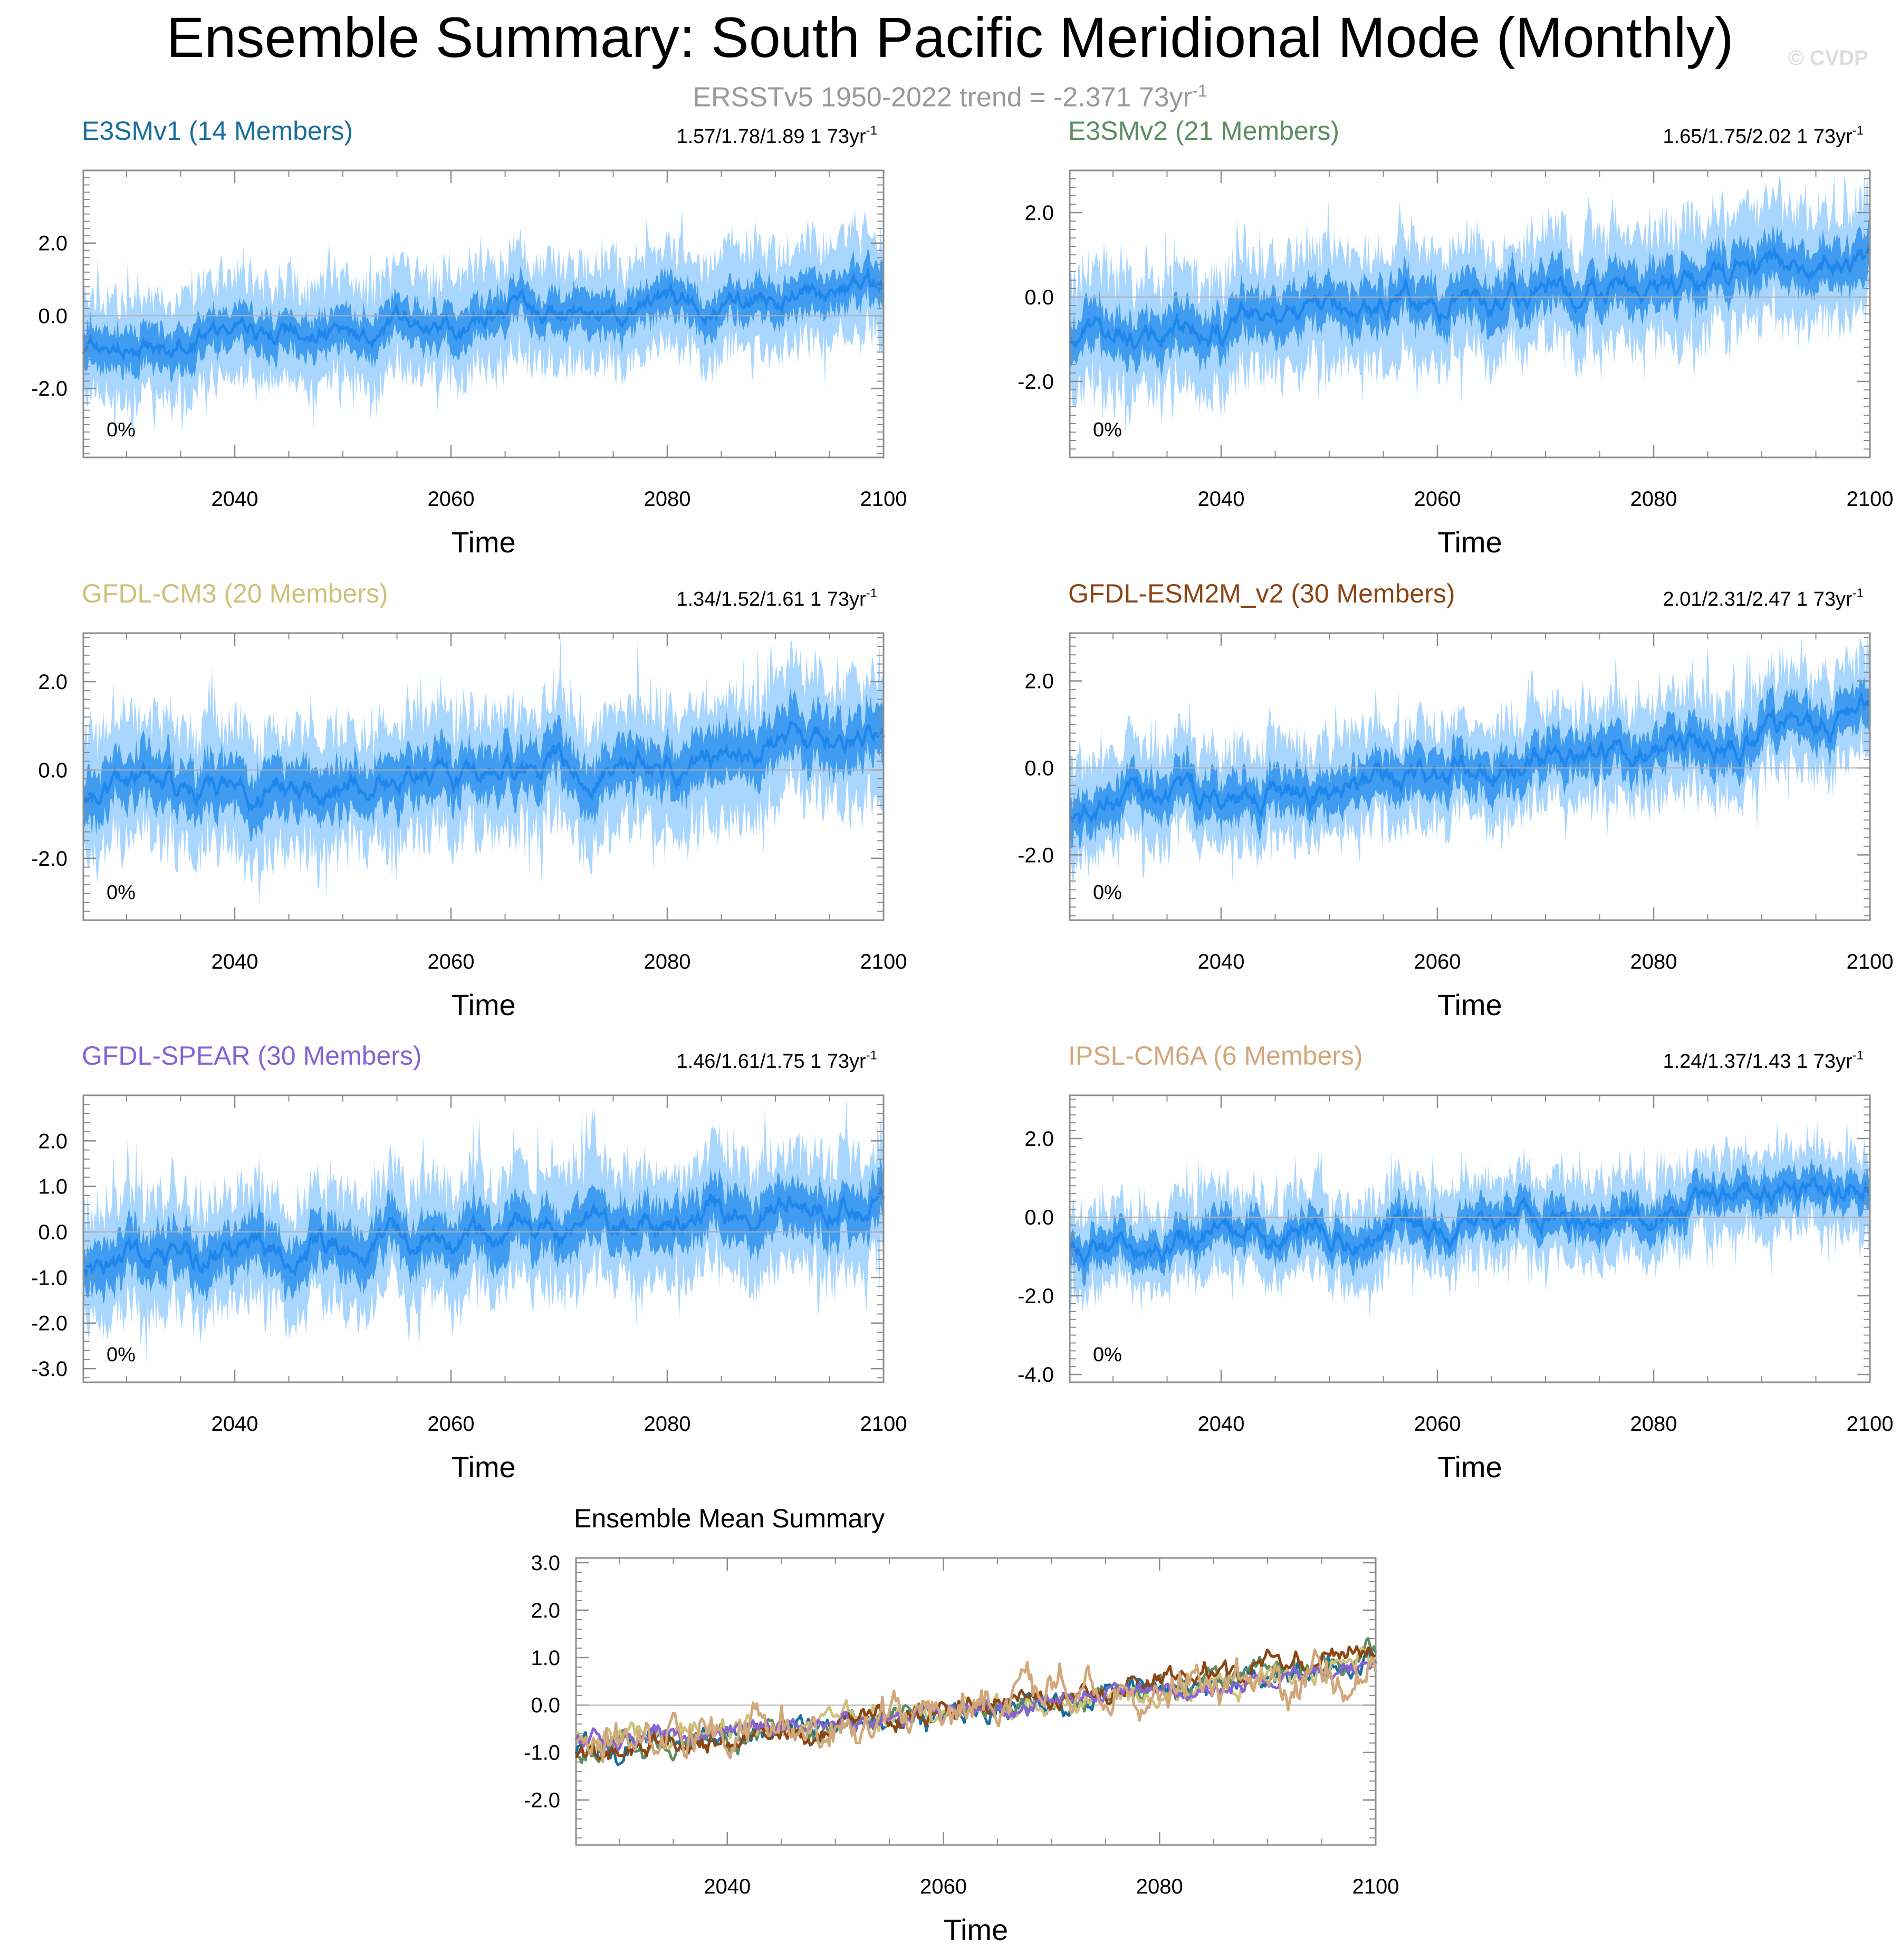 The image size is (1900, 1960). I want to click on trend-label: 2.01/2.31/2.47 1 73yr-1, so click(1763, 598).